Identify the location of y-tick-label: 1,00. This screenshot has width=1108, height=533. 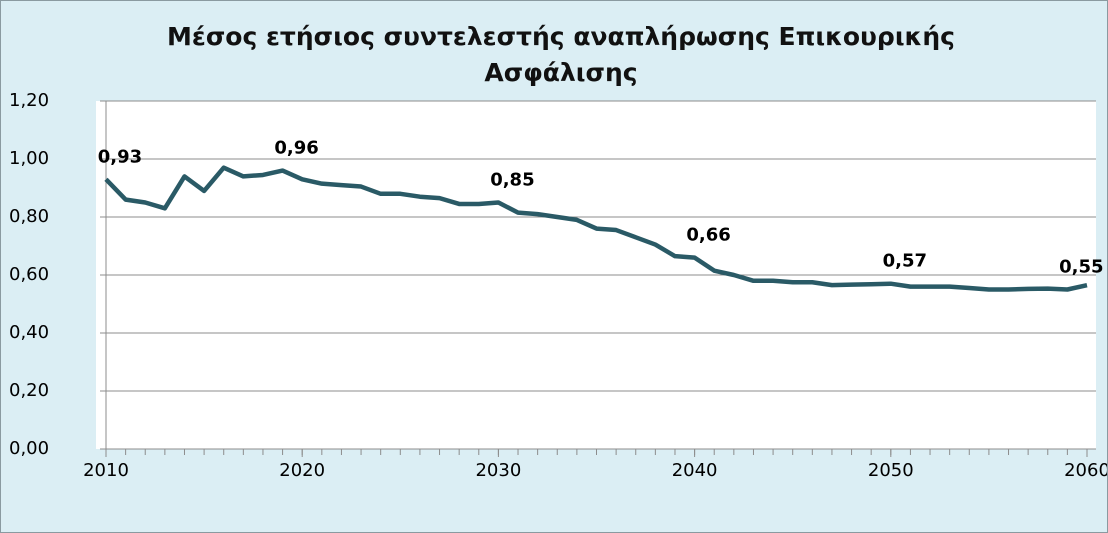
(29, 158).